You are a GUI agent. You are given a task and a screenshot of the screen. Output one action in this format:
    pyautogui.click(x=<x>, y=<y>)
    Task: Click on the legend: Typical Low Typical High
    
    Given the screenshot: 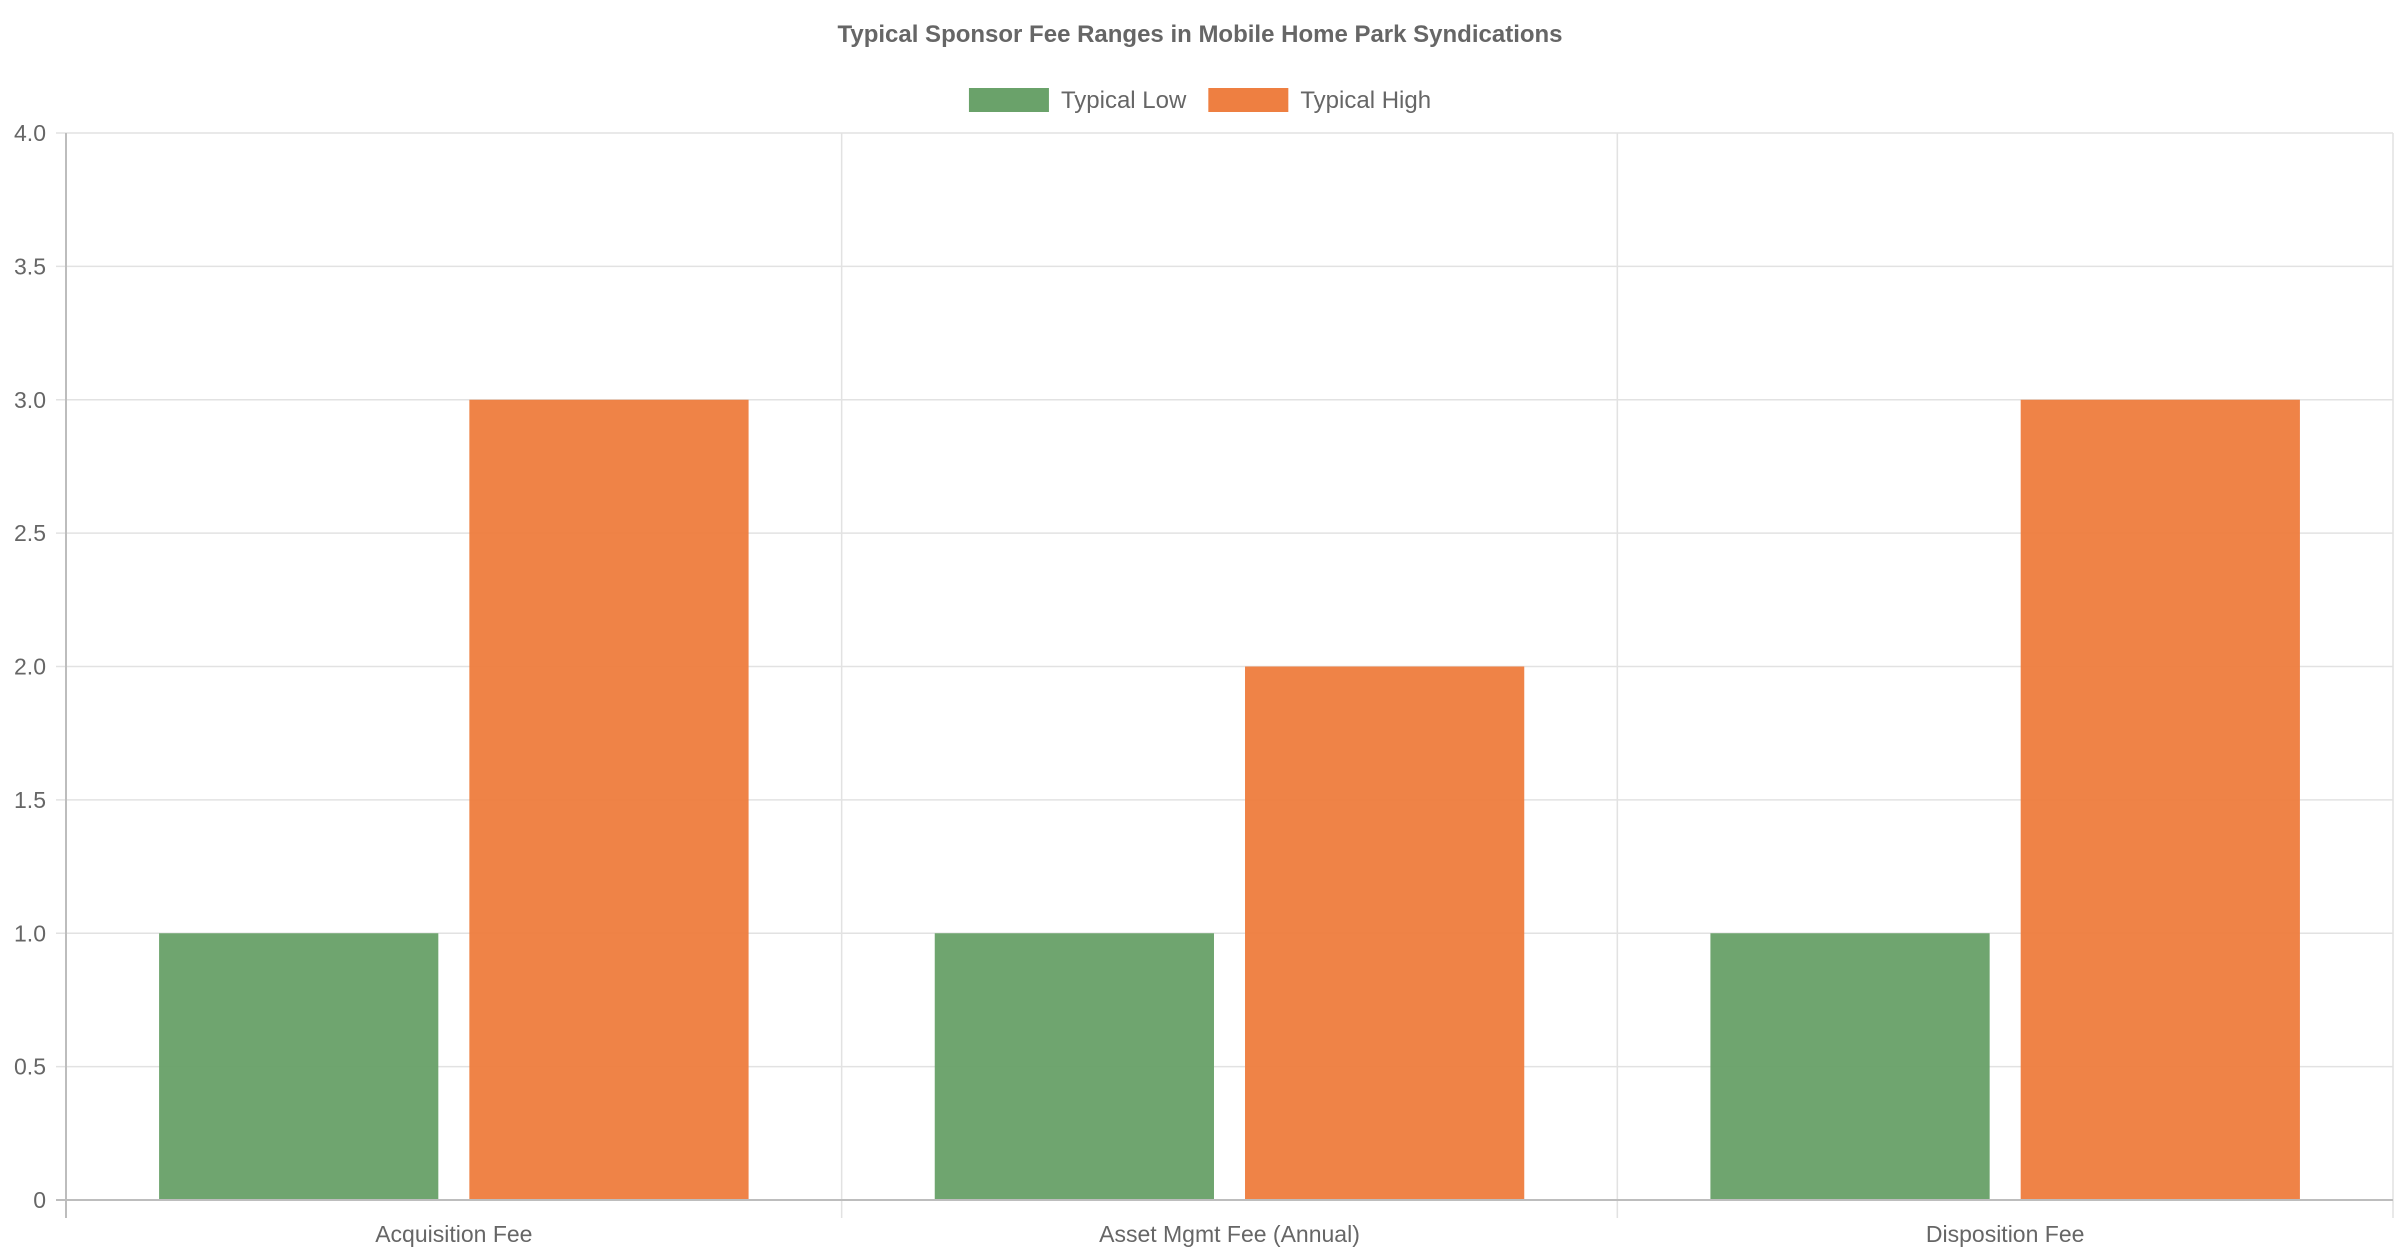 What is the action you would take?
    pyautogui.click(x=1199, y=100)
    